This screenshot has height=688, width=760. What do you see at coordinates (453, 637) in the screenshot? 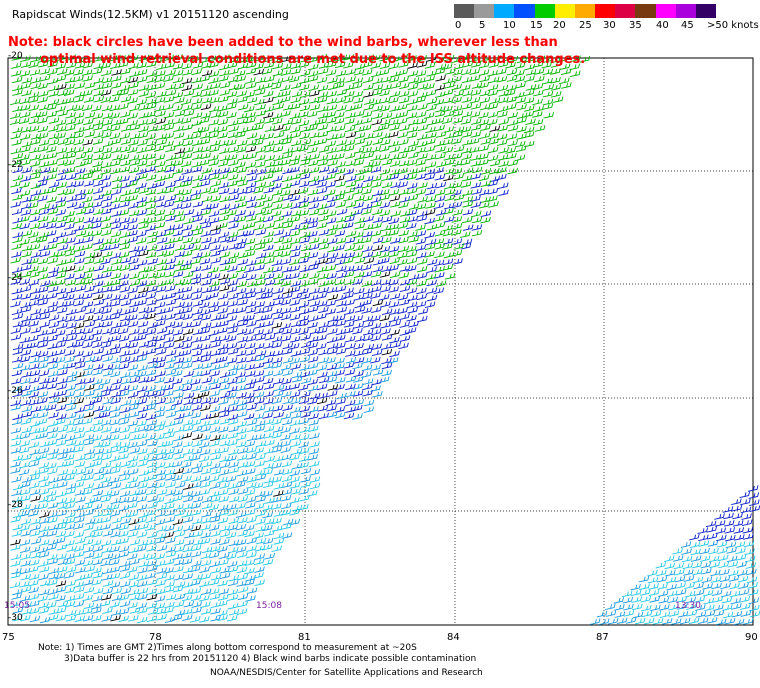
I see `lon-label-84: 84` at bounding box center [453, 637].